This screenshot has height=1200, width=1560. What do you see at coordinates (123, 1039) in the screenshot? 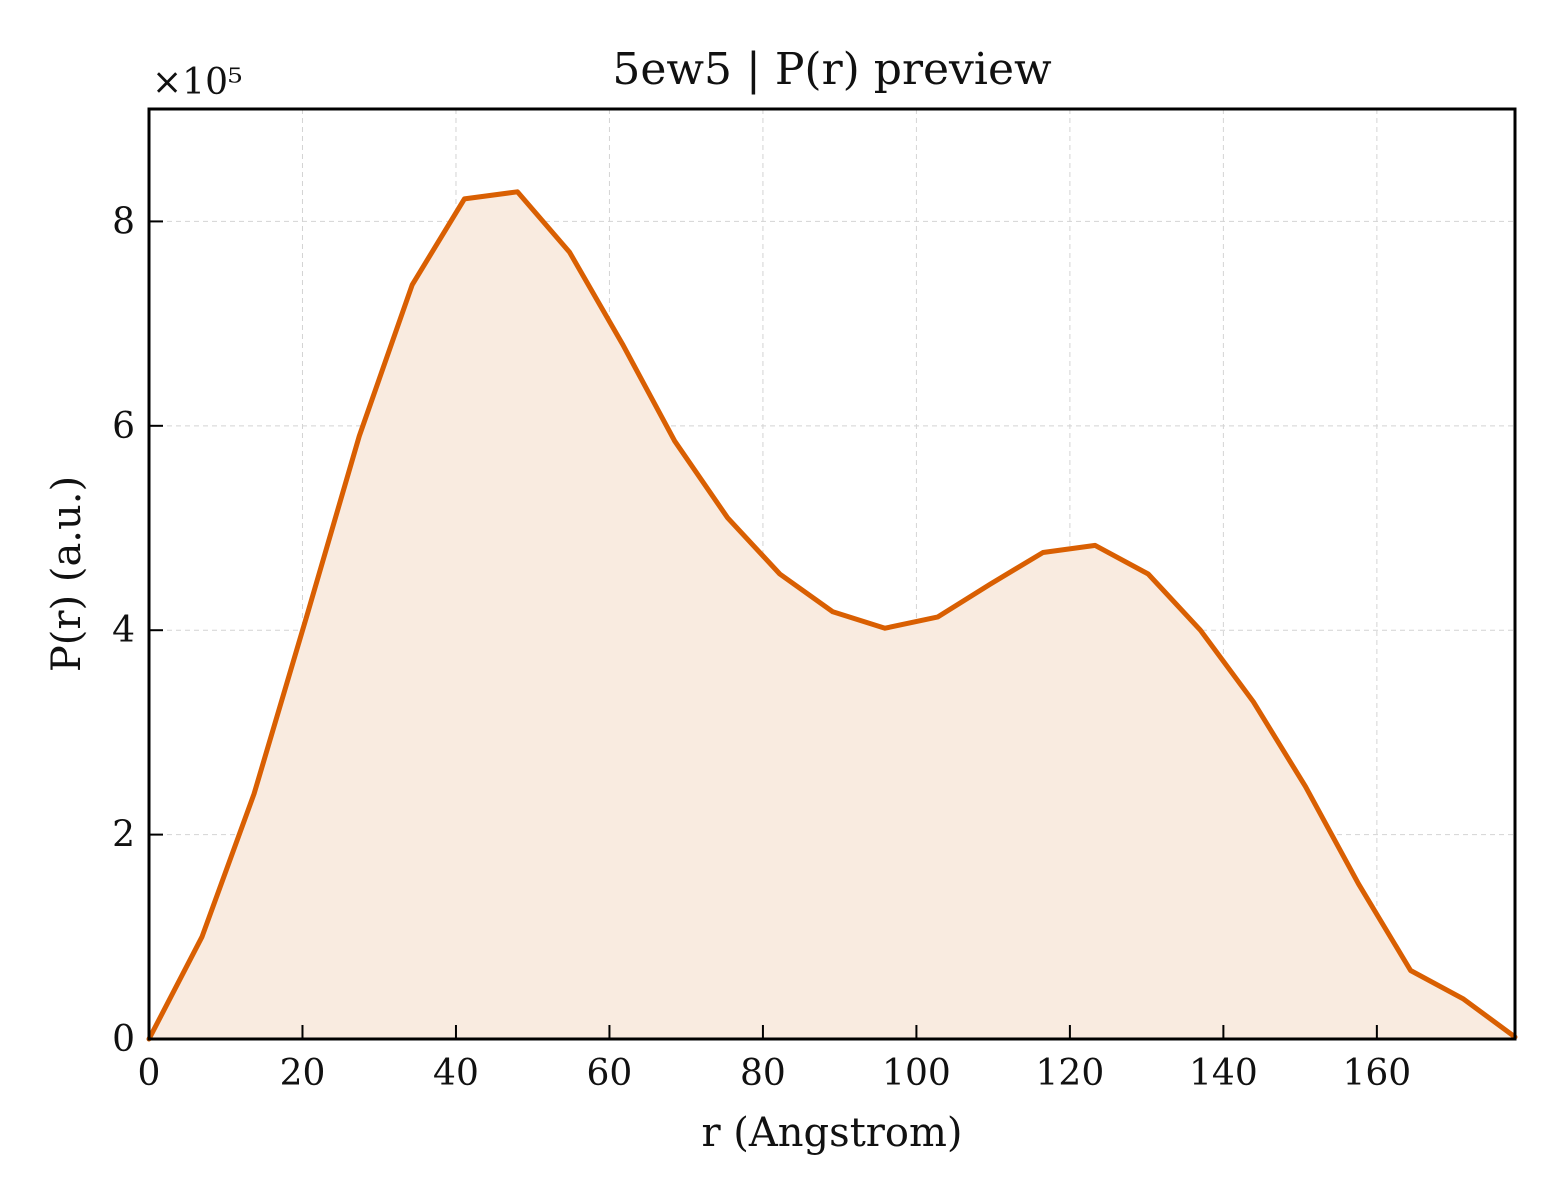
I see `y-tick-label: 0` at bounding box center [123, 1039].